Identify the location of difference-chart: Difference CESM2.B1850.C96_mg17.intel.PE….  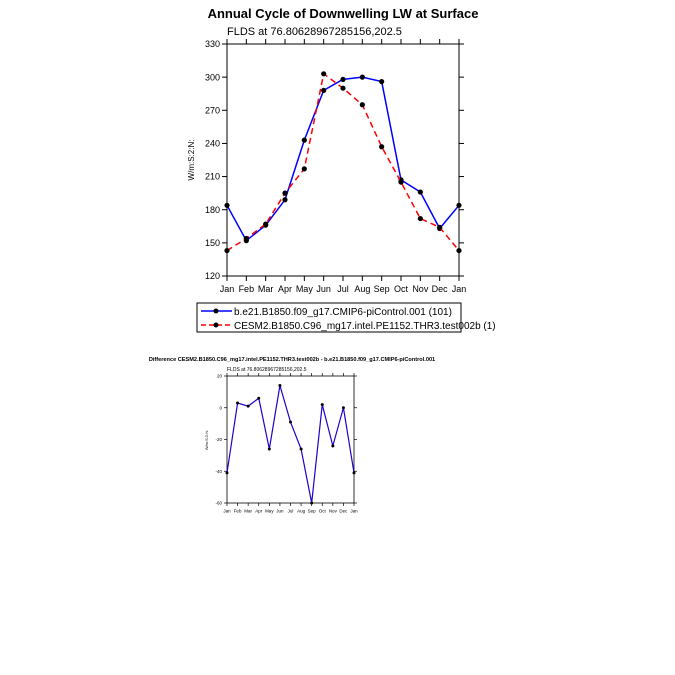
(292, 435).